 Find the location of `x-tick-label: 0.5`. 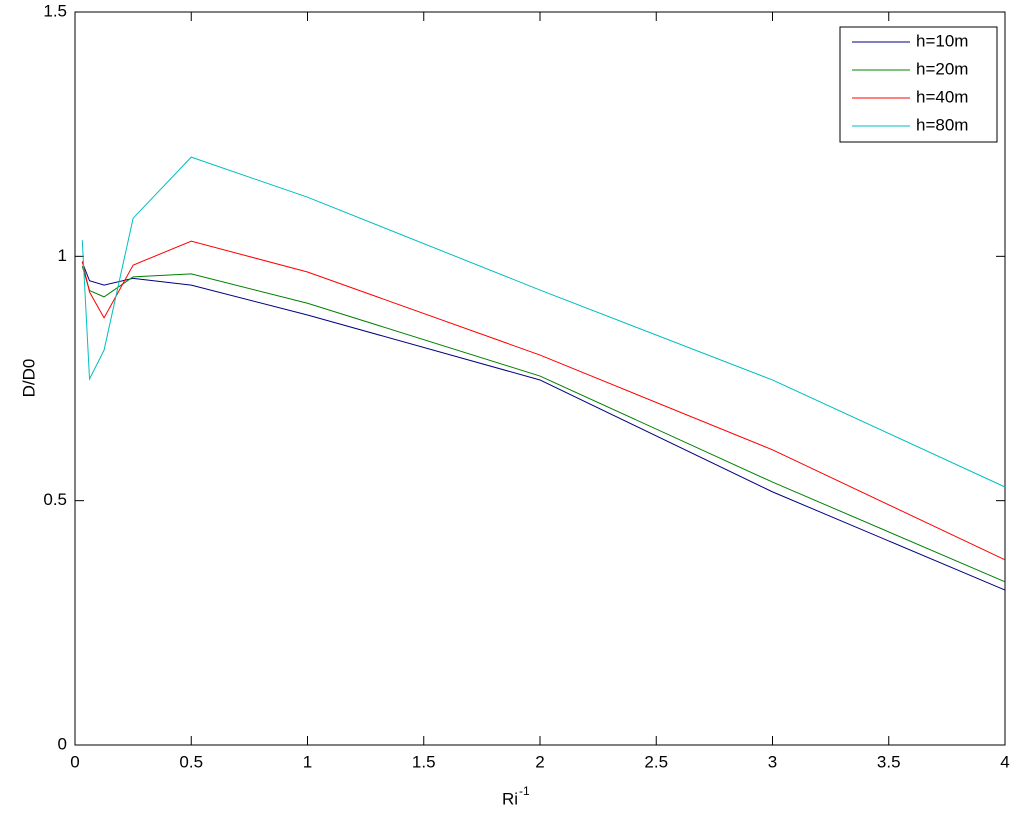

x-tick-label: 0.5 is located at coordinates (191, 761).